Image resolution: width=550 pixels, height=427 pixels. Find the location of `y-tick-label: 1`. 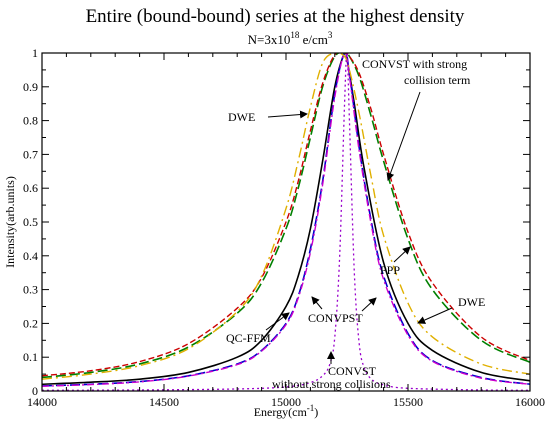

y-tick-label: 1 is located at coordinates (35, 53).